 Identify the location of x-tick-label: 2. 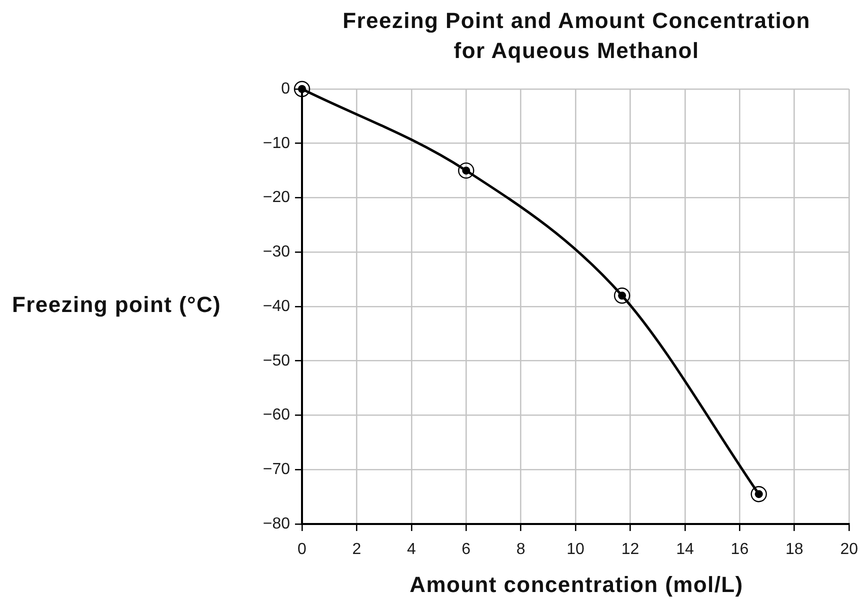
(357, 549).